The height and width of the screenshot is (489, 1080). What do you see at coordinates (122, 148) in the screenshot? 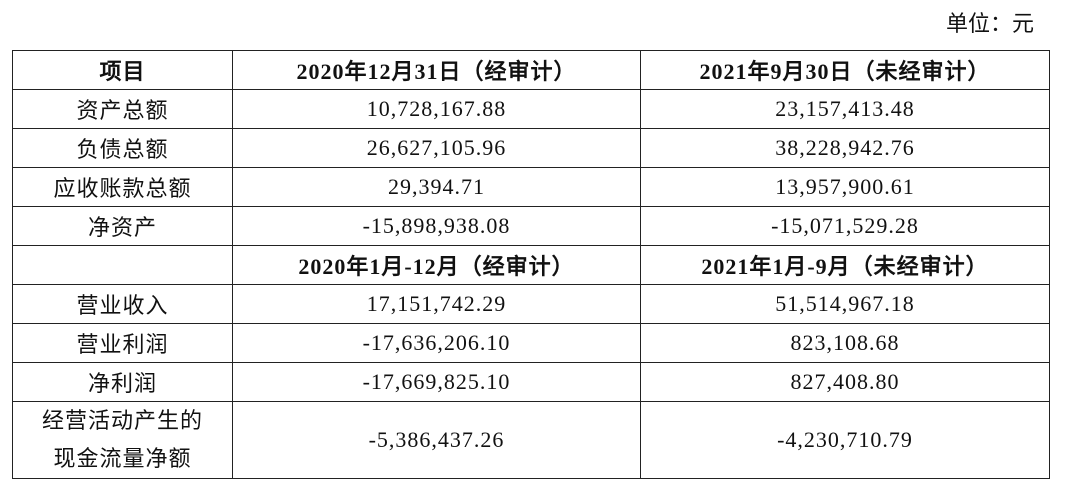
I see `cell: 负债总额` at bounding box center [122, 148].